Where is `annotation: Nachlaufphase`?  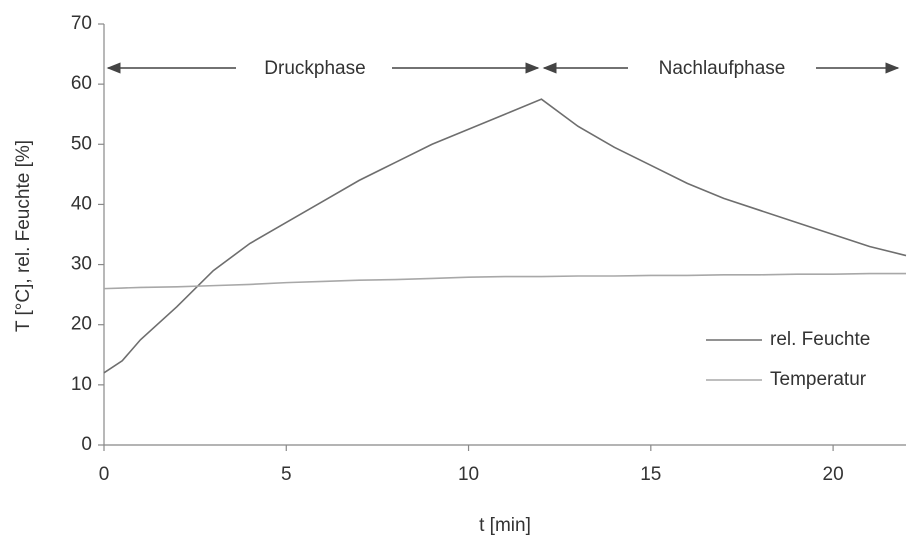 annotation: Nachlaufphase is located at coordinates (722, 68).